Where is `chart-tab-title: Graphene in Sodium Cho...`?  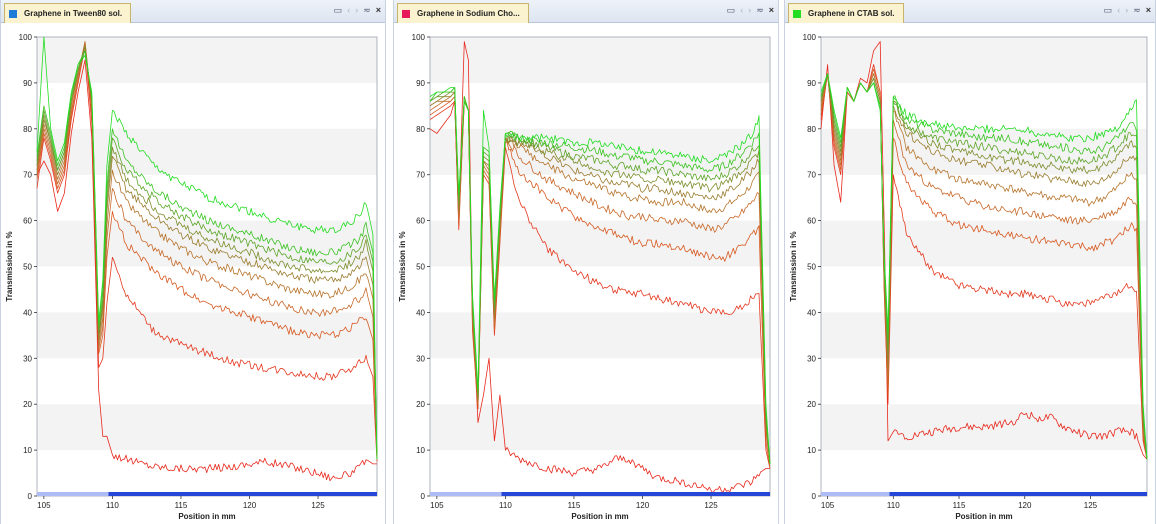
chart-tab-title: Graphene in Sodium Cho... is located at coordinates (468, 13).